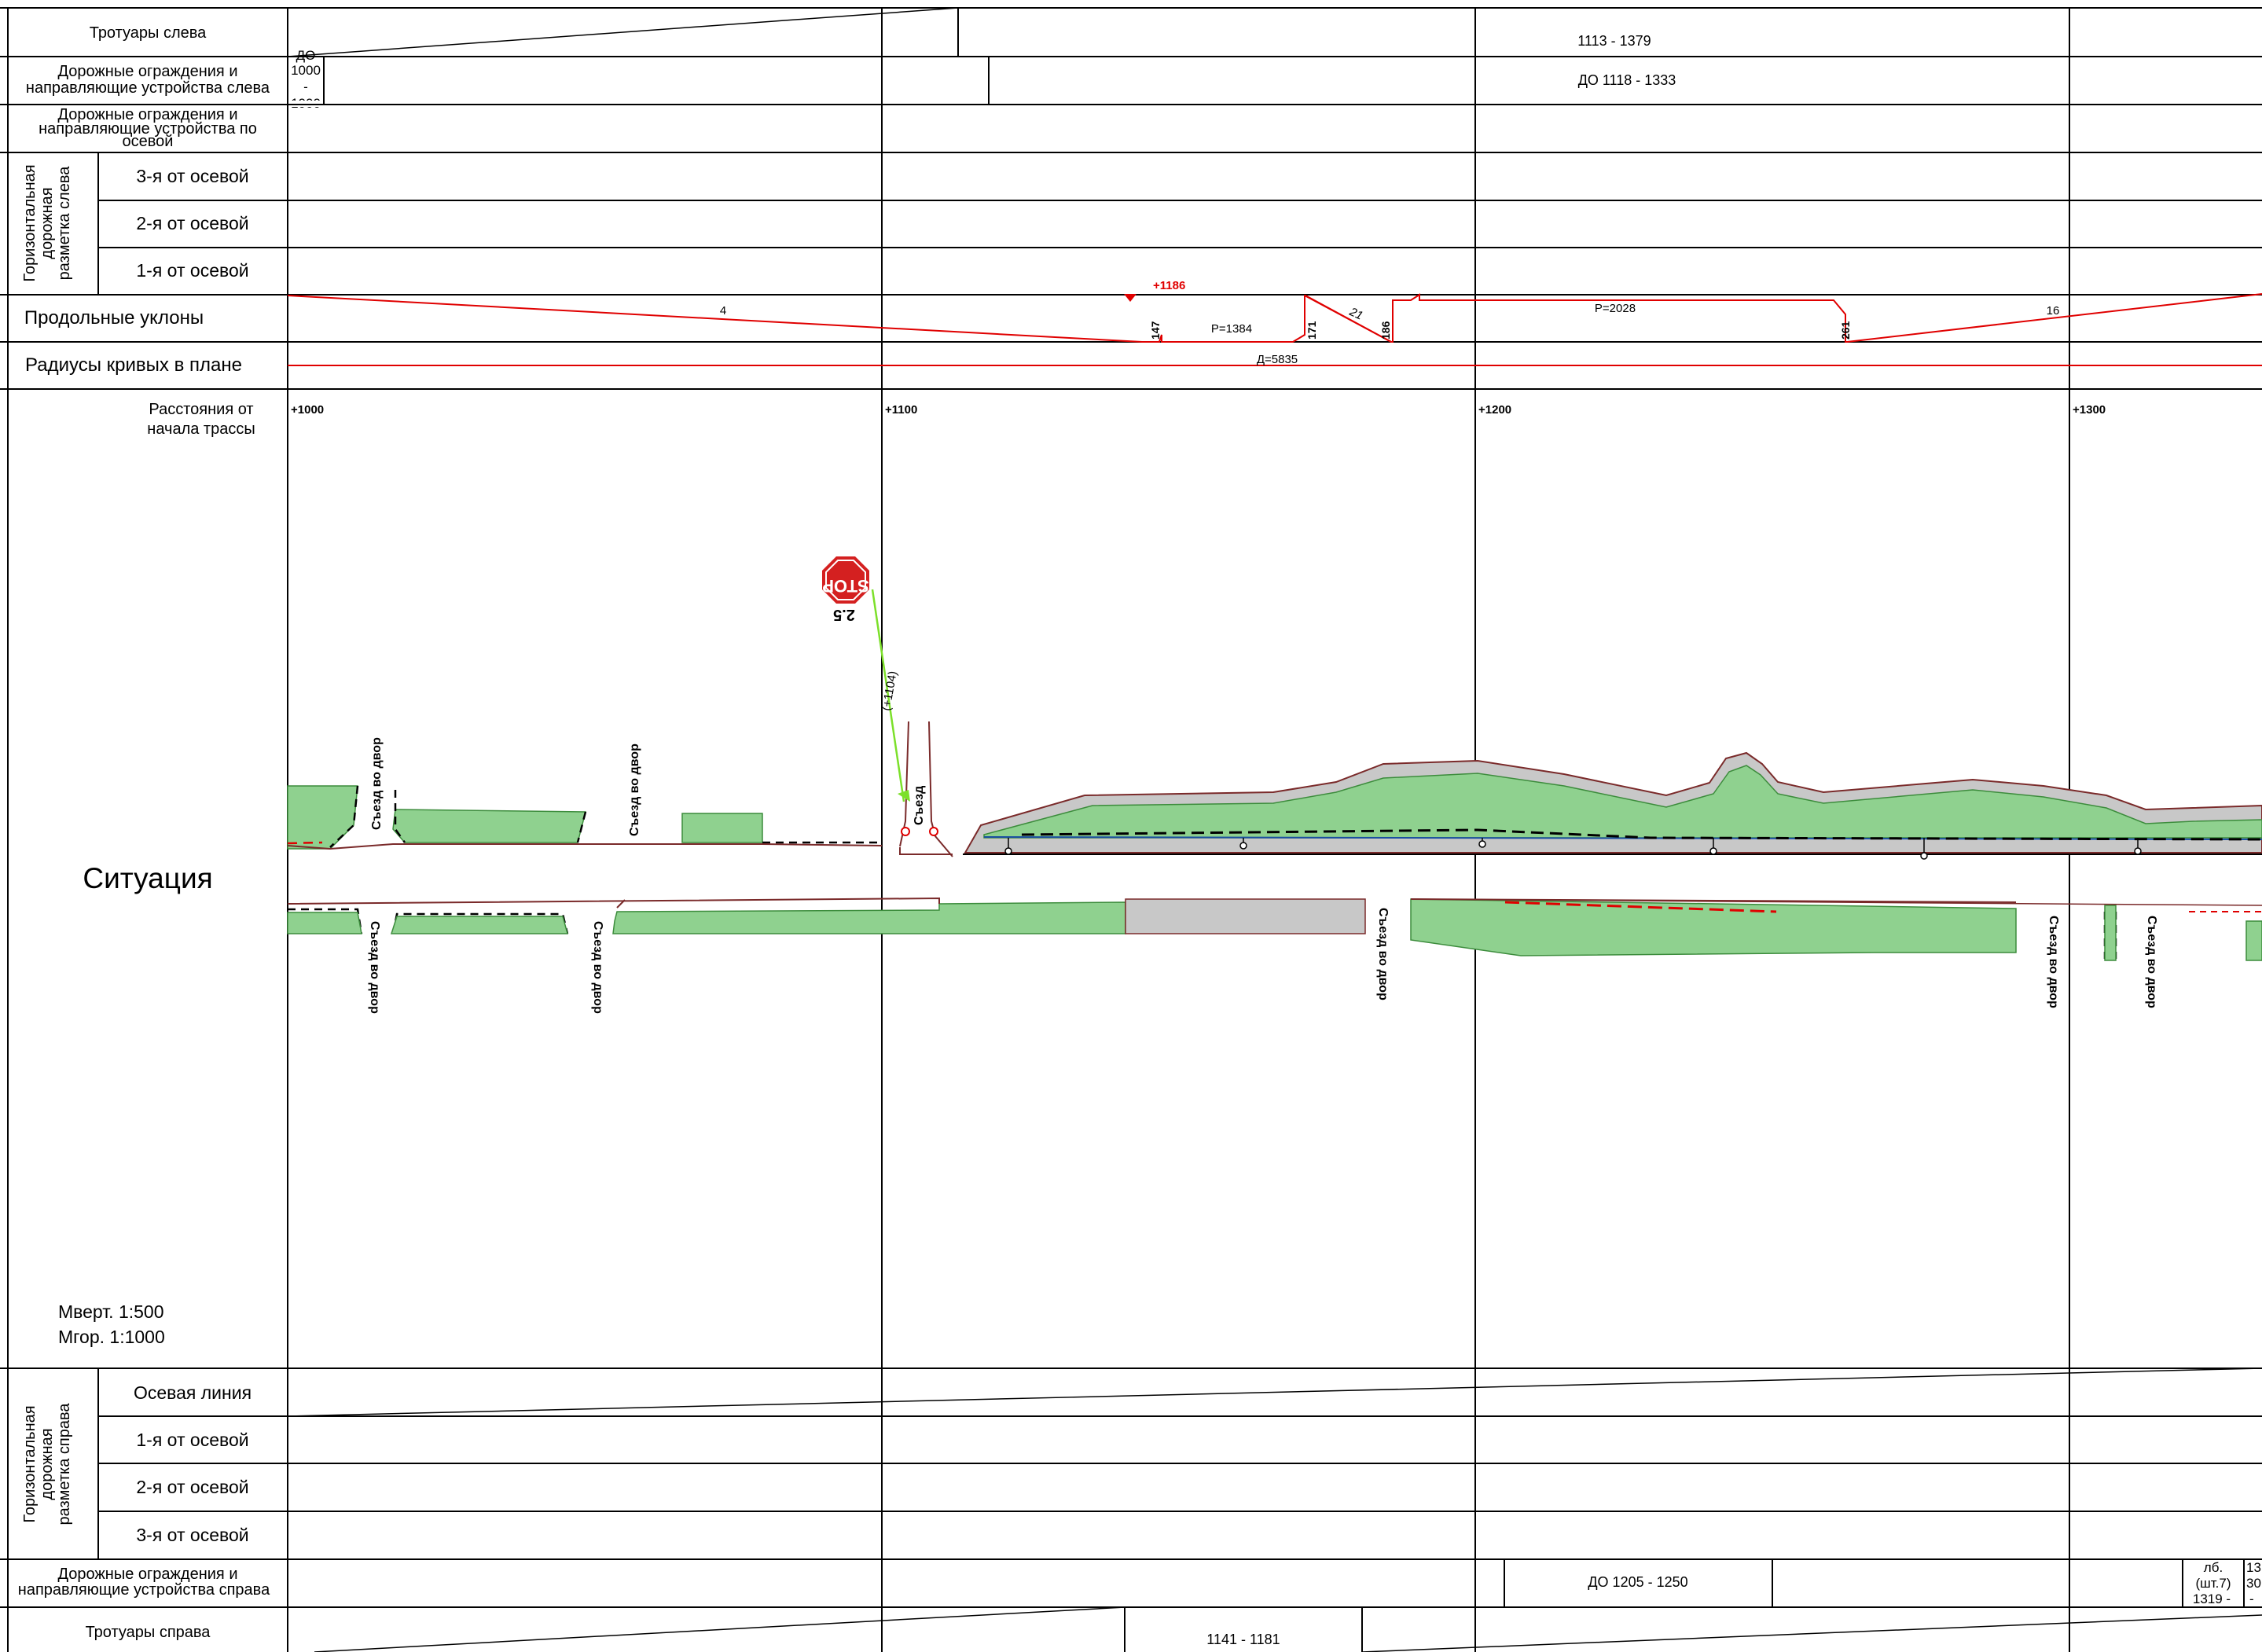  What do you see at coordinates (1275, 318) in the screenshot?
I see `slope-profile` at bounding box center [1275, 318].